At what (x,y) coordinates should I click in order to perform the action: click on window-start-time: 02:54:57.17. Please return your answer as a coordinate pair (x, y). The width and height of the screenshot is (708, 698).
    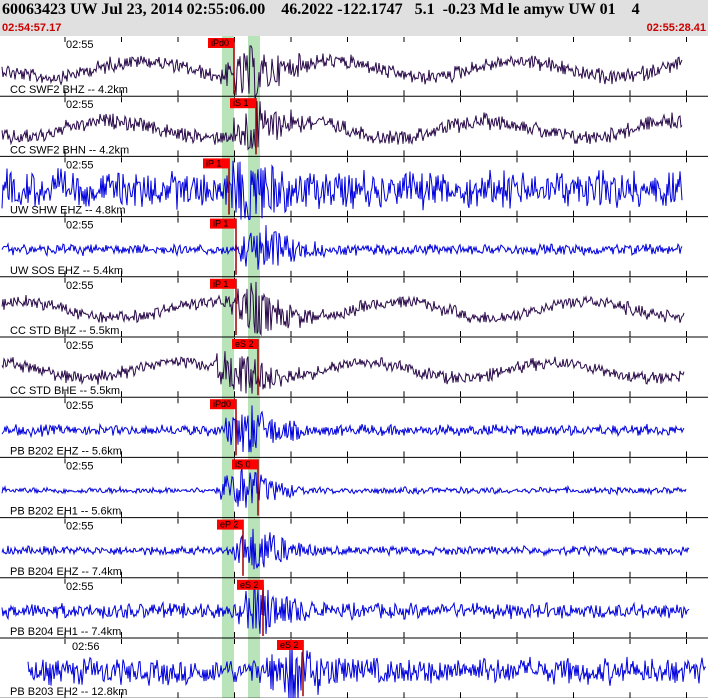
    Looking at the image, I should click on (32, 28).